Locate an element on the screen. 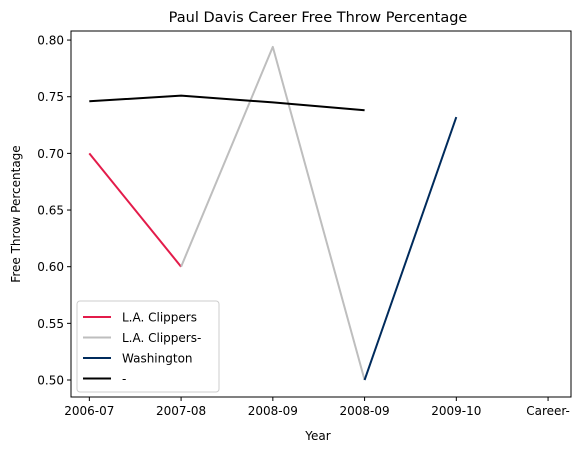 Image resolution: width=579 pixels, height=453 pixels. y-axis: 0.50 0.55 0.60 0.65 0.70 0.75 0.80 is located at coordinates (54, 211).